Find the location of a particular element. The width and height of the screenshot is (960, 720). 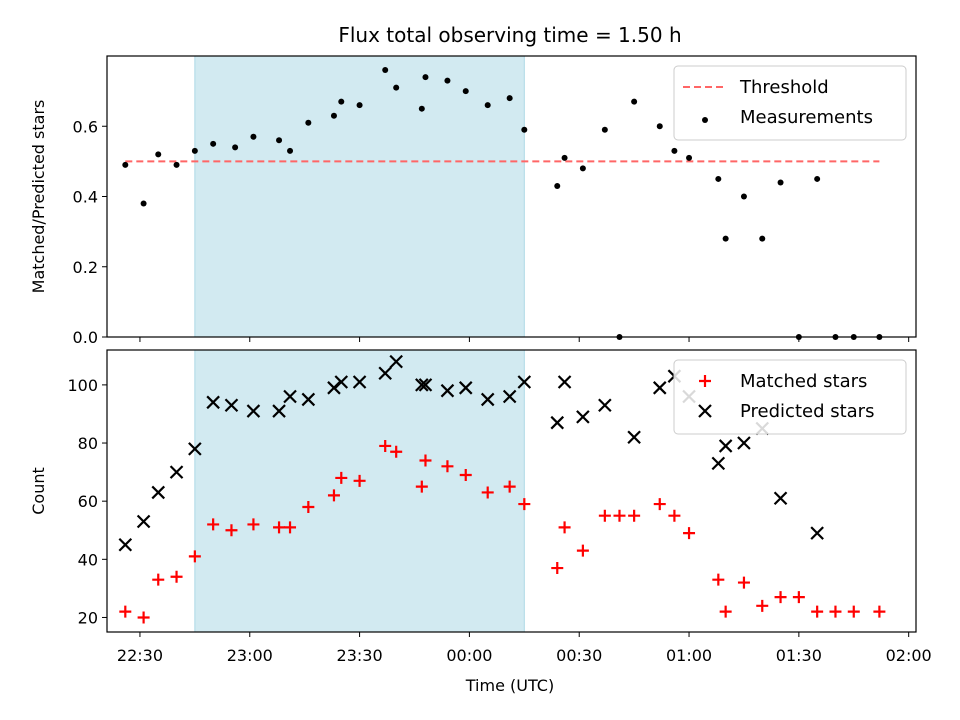

legend-label: Predicted stars is located at coordinates (807, 411).